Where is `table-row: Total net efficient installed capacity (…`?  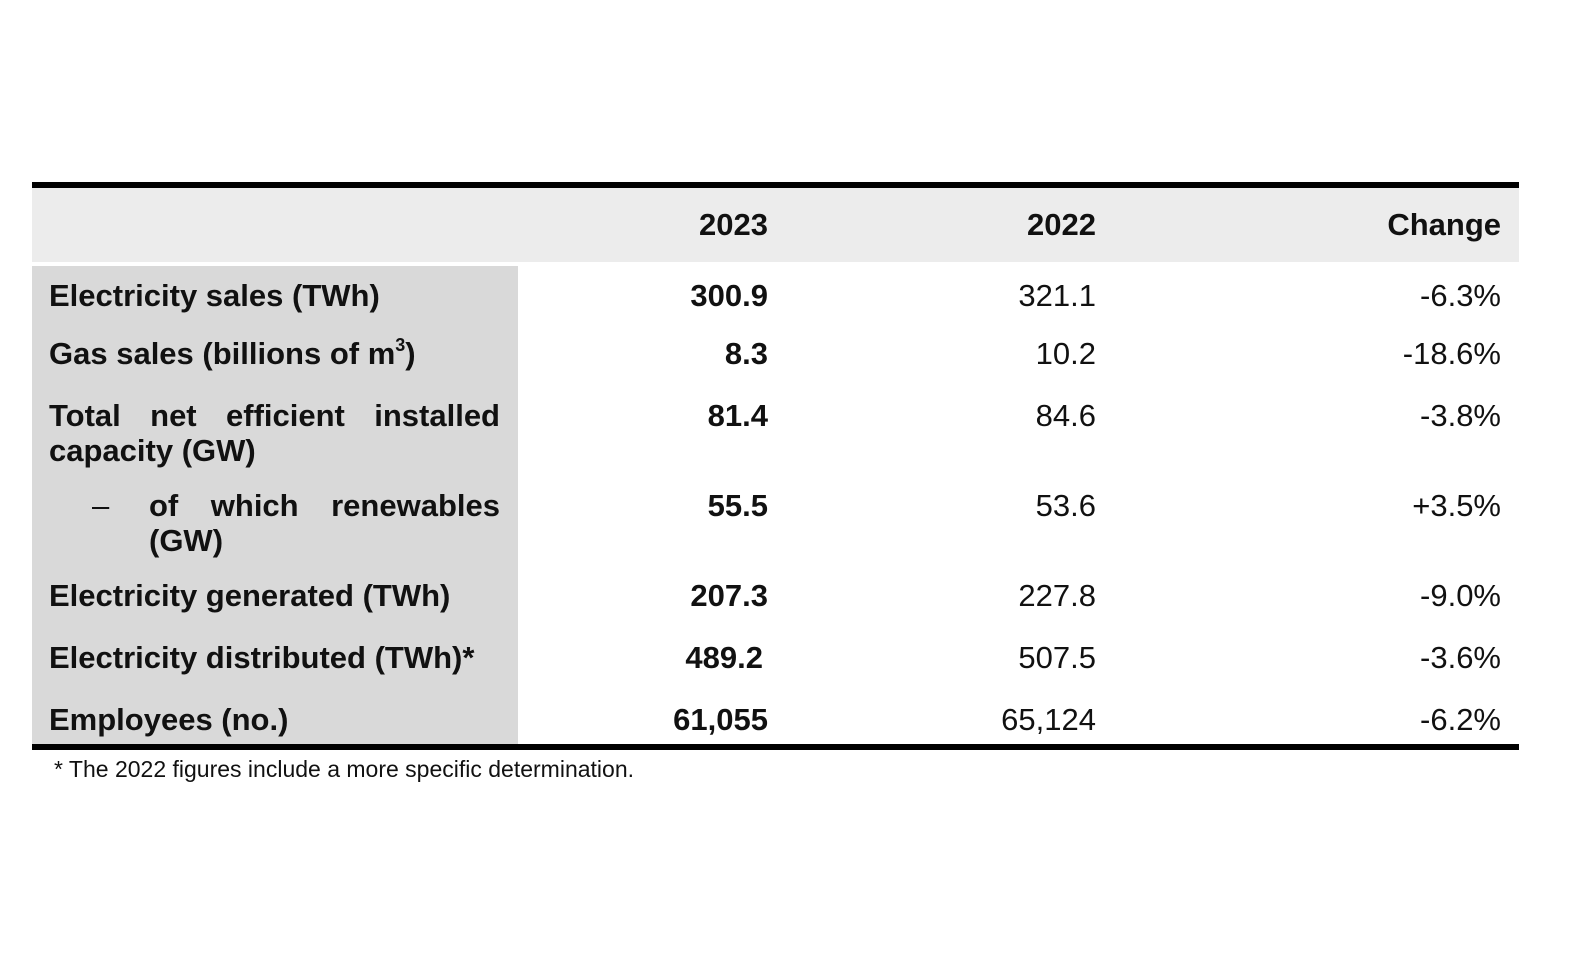
table-row: Total net efficient installed capacity (… is located at coordinates (775, 431).